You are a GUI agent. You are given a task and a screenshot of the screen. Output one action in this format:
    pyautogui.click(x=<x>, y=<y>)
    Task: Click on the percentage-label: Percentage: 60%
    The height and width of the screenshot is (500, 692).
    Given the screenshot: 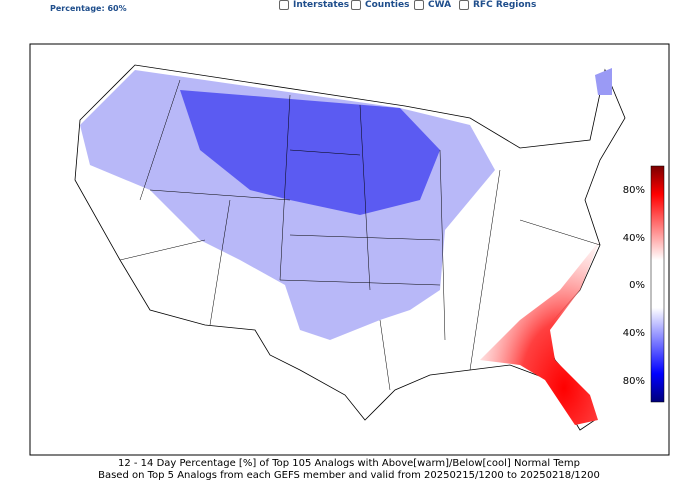 What is the action you would take?
    pyautogui.click(x=88, y=8)
    